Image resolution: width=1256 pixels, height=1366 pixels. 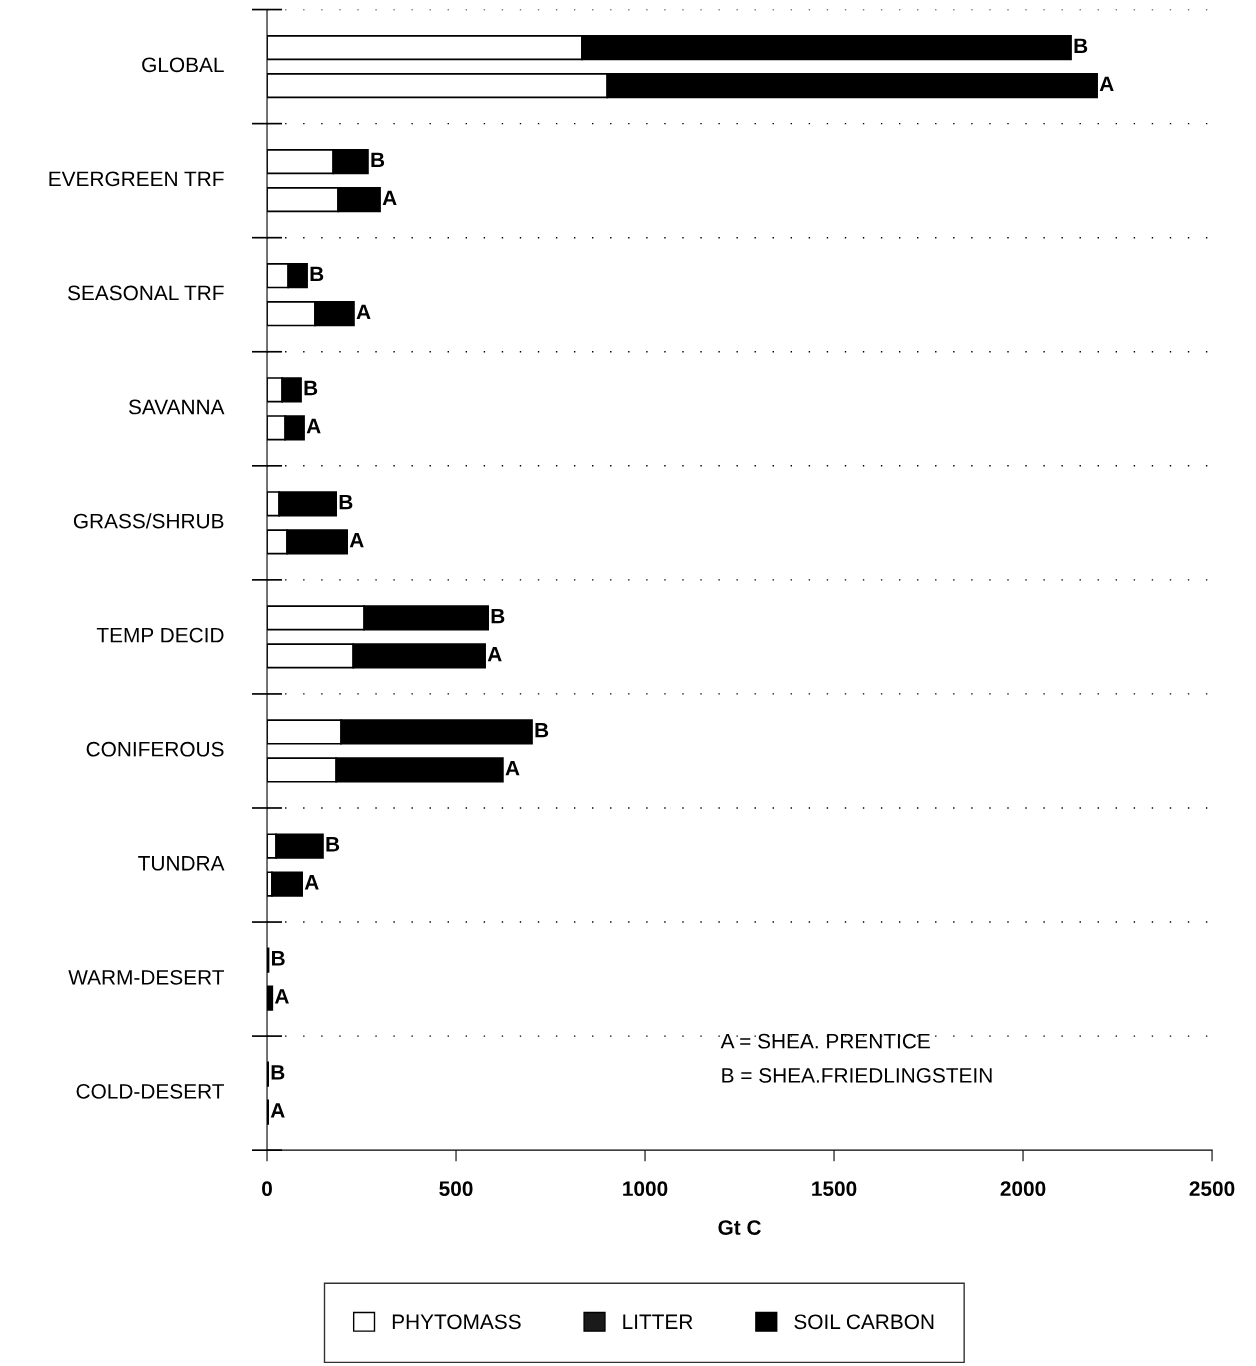 What do you see at coordinates (834, 1189) in the screenshot?
I see `x-tick-label: 1500` at bounding box center [834, 1189].